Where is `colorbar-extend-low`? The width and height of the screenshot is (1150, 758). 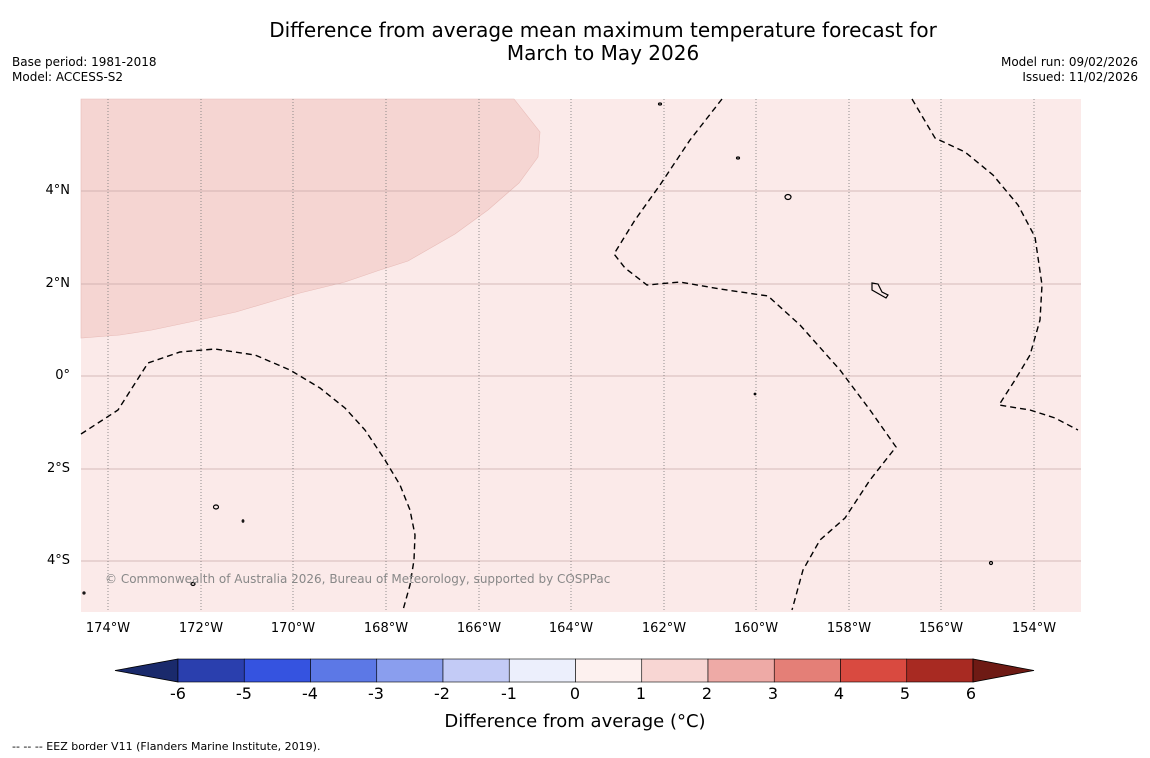
colorbar-extend-low is located at coordinates (146, 670).